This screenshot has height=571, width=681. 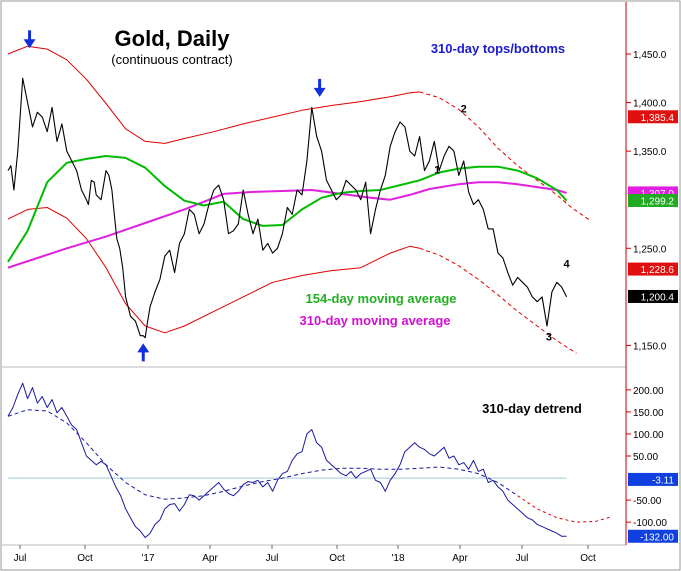 I want to click on y-tick-label: 1,350.0, so click(x=650, y=152).